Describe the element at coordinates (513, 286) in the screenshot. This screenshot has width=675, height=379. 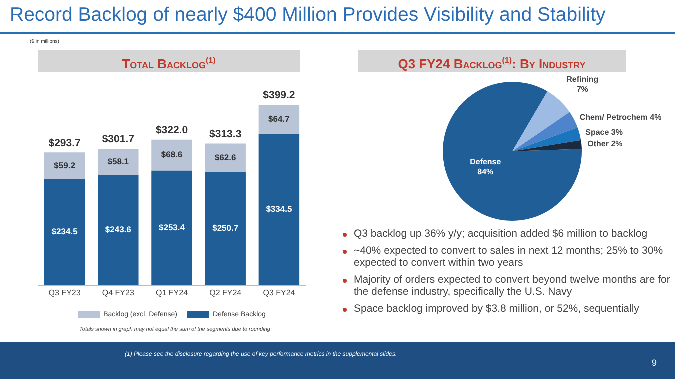
I see `text: Majority of orders expected to convert beyond twelve months are for the defense industry, specifically the U.S. Navy` at that location.